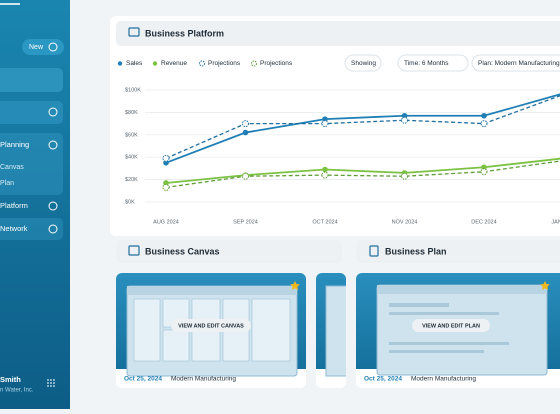 This screenshot has height=414, width=560. Describe the element at coordinates (336, 330) in the screenshot. I see `thumbnail-partial` at that location.